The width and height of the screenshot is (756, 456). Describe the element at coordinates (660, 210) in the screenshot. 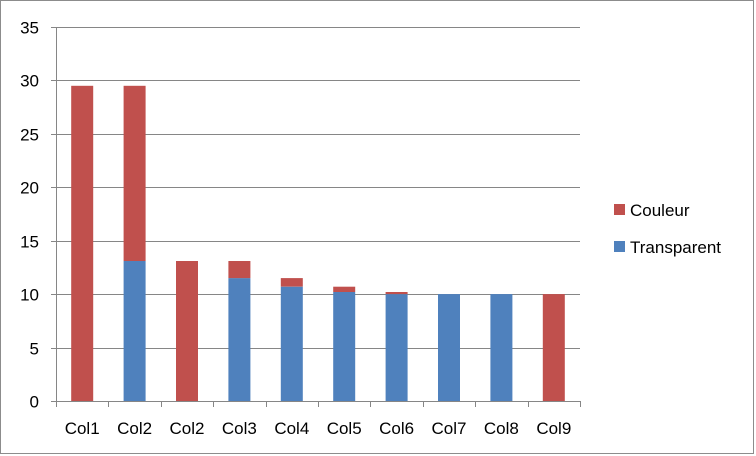

I see `legend-label-couleur: Couleur` at that location.